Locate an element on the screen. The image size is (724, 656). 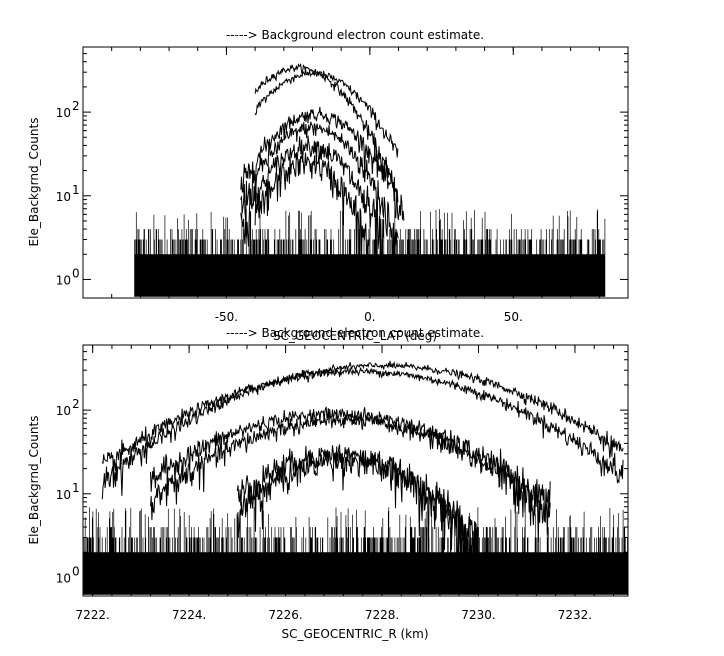
x-tick-label: 7222. is located at coordinates (92, 615).